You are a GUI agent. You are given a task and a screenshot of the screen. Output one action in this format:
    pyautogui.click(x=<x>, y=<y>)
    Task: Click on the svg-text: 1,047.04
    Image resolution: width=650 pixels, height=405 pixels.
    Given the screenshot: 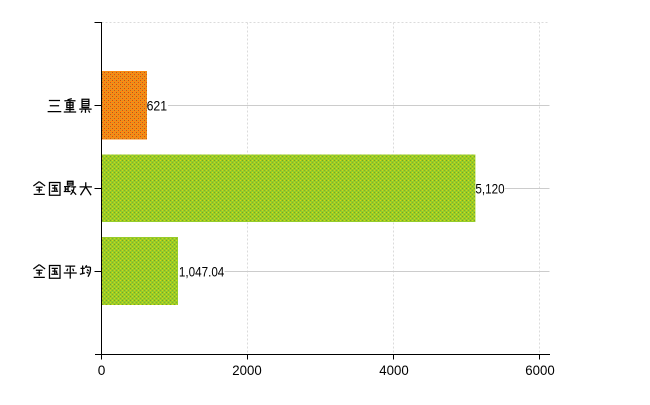 What is the action you would take?
    pyautogui.click(x=202, y=272)
    